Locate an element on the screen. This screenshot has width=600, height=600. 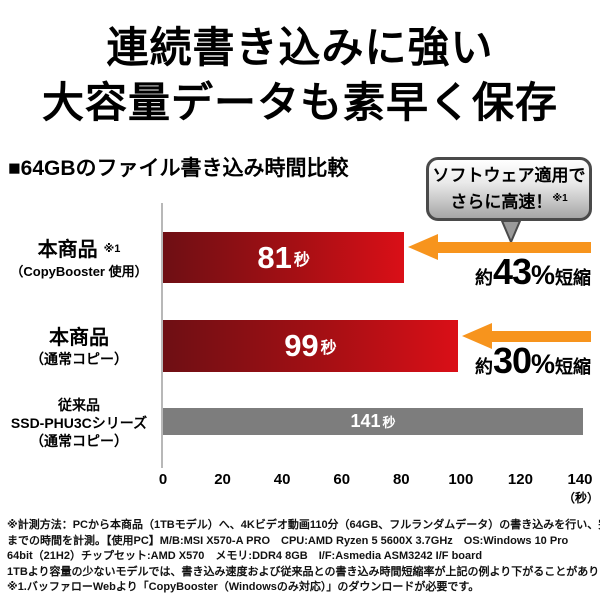
bar1-unit: 秒 is located at coordinates (328, 348).